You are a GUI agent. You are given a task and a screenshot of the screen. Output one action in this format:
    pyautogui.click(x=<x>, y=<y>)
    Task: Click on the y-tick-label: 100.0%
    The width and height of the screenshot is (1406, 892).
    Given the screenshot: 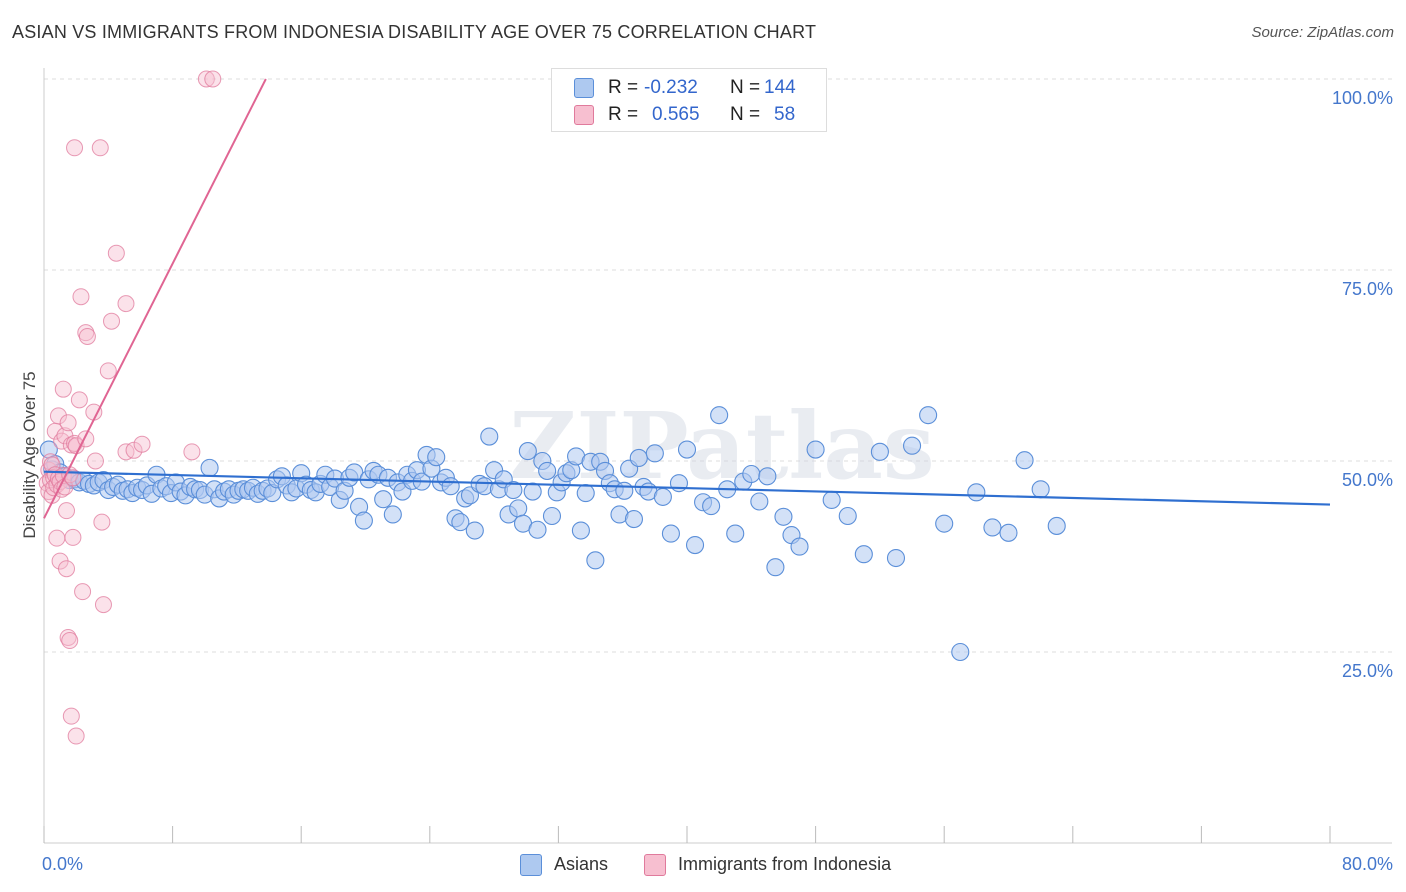 What is the action you would take?
    pyautogui.click(x=1362, y=98)
    